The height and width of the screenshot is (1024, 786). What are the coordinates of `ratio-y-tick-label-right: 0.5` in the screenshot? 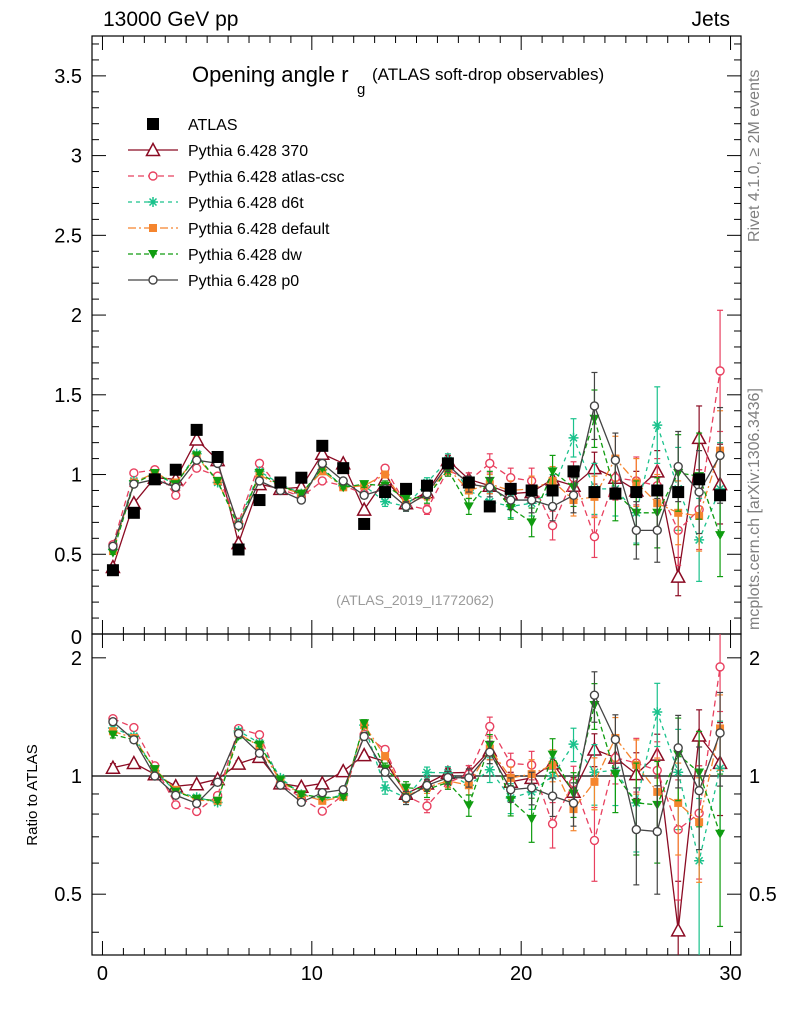 It's located at (763, 895).